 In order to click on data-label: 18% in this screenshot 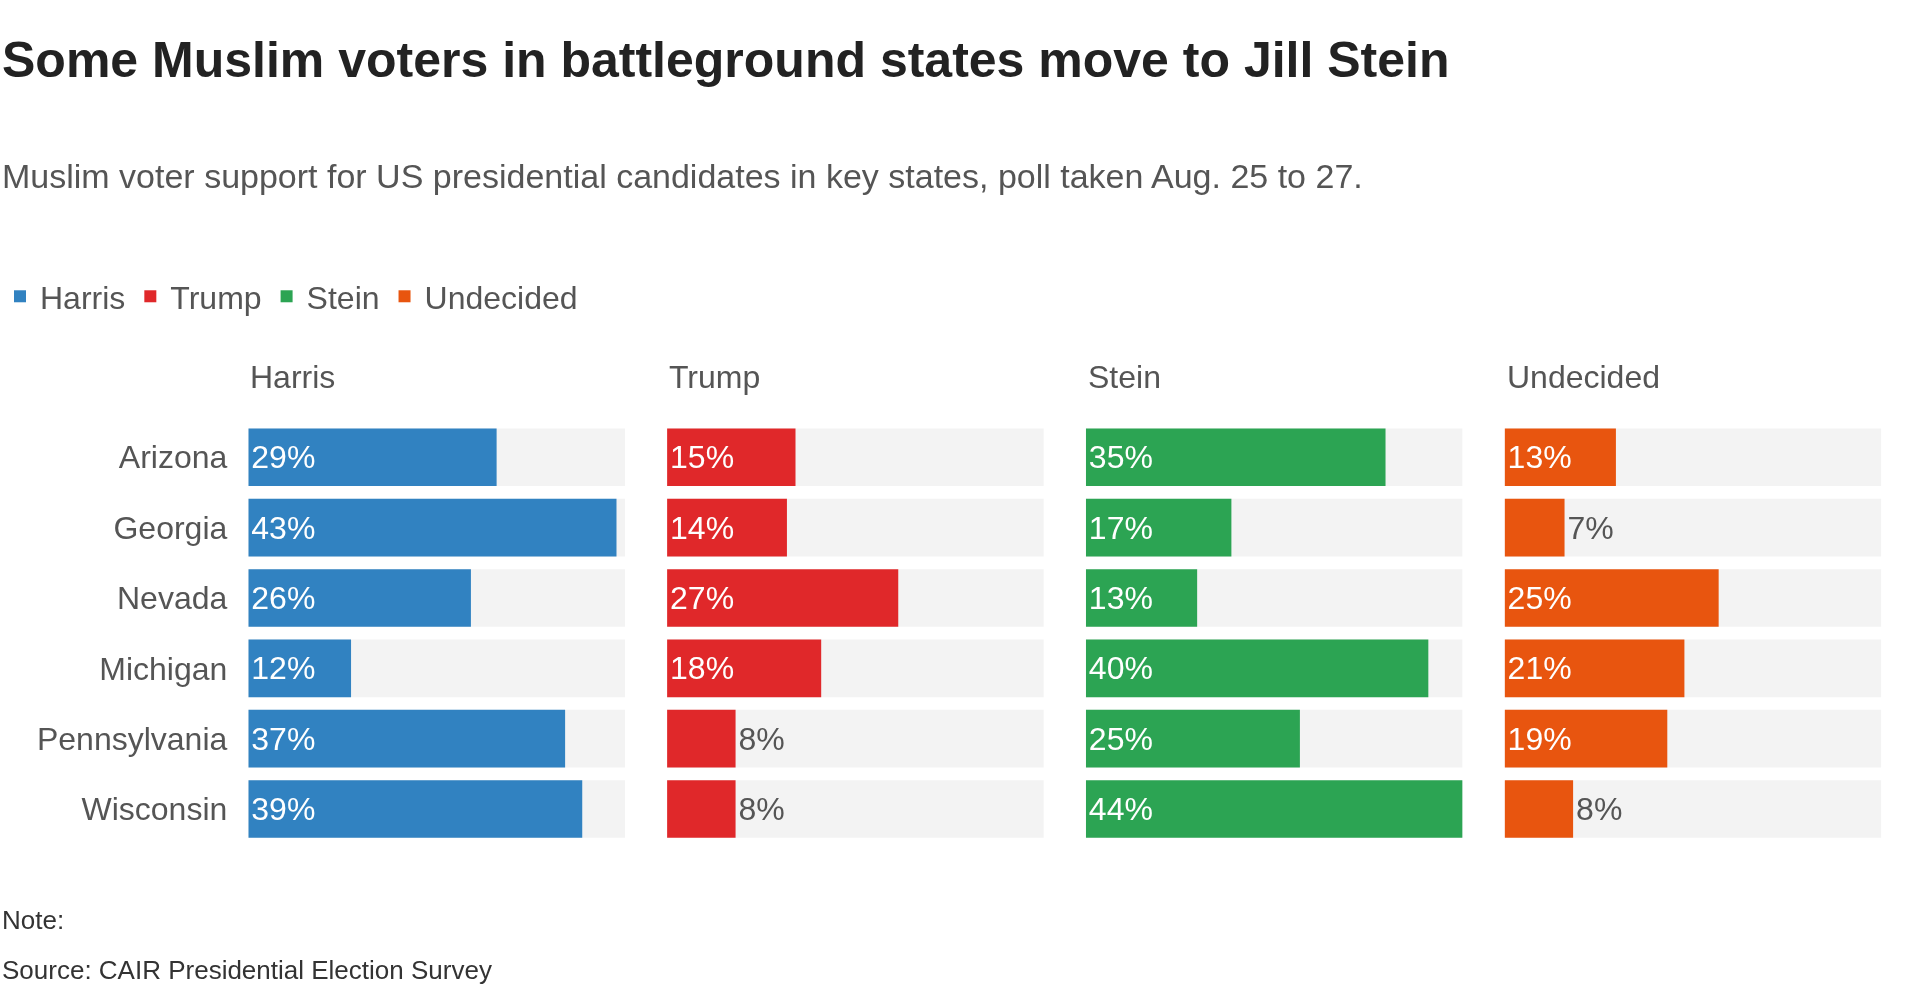, I will do `click(702, 668)`.